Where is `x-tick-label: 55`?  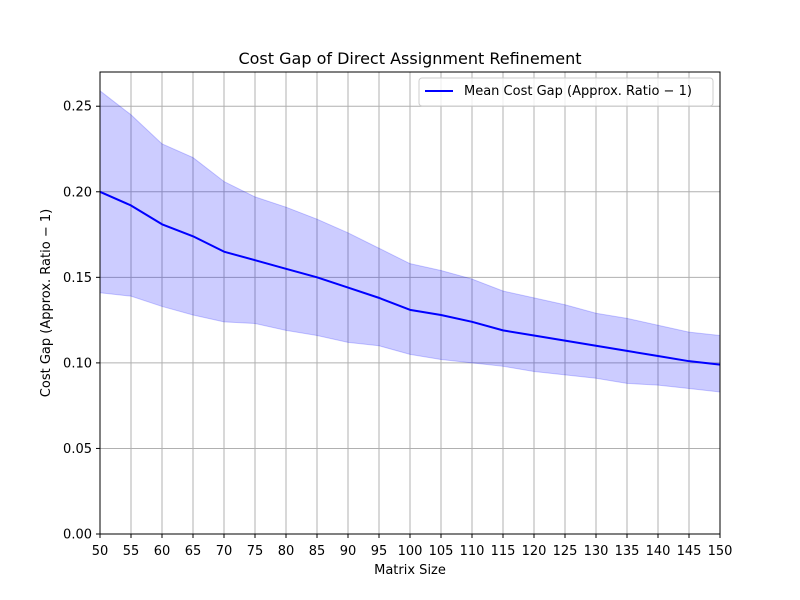 x-tick-label: 55 is located at coordinates (131, 551).